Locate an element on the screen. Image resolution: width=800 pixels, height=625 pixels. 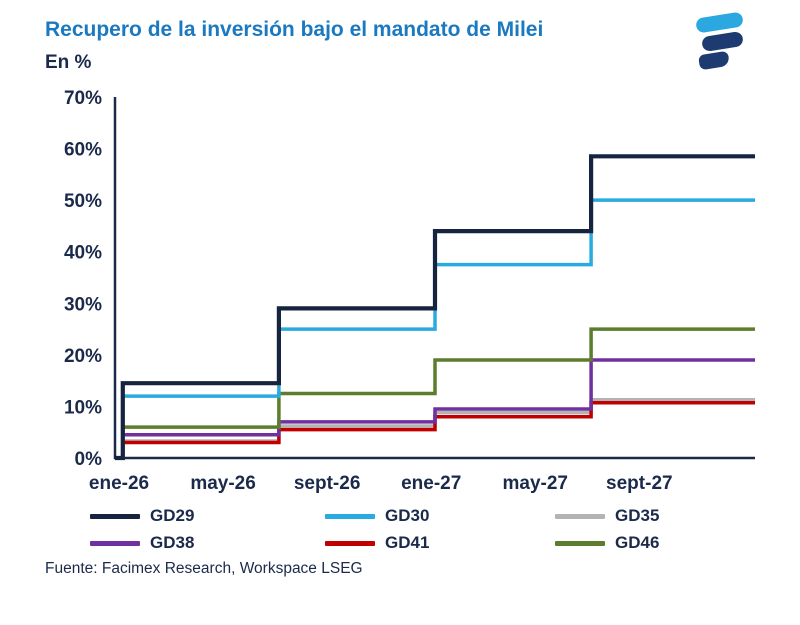
y-axis-tick-label: 70% is located at coordinates (83, 98).